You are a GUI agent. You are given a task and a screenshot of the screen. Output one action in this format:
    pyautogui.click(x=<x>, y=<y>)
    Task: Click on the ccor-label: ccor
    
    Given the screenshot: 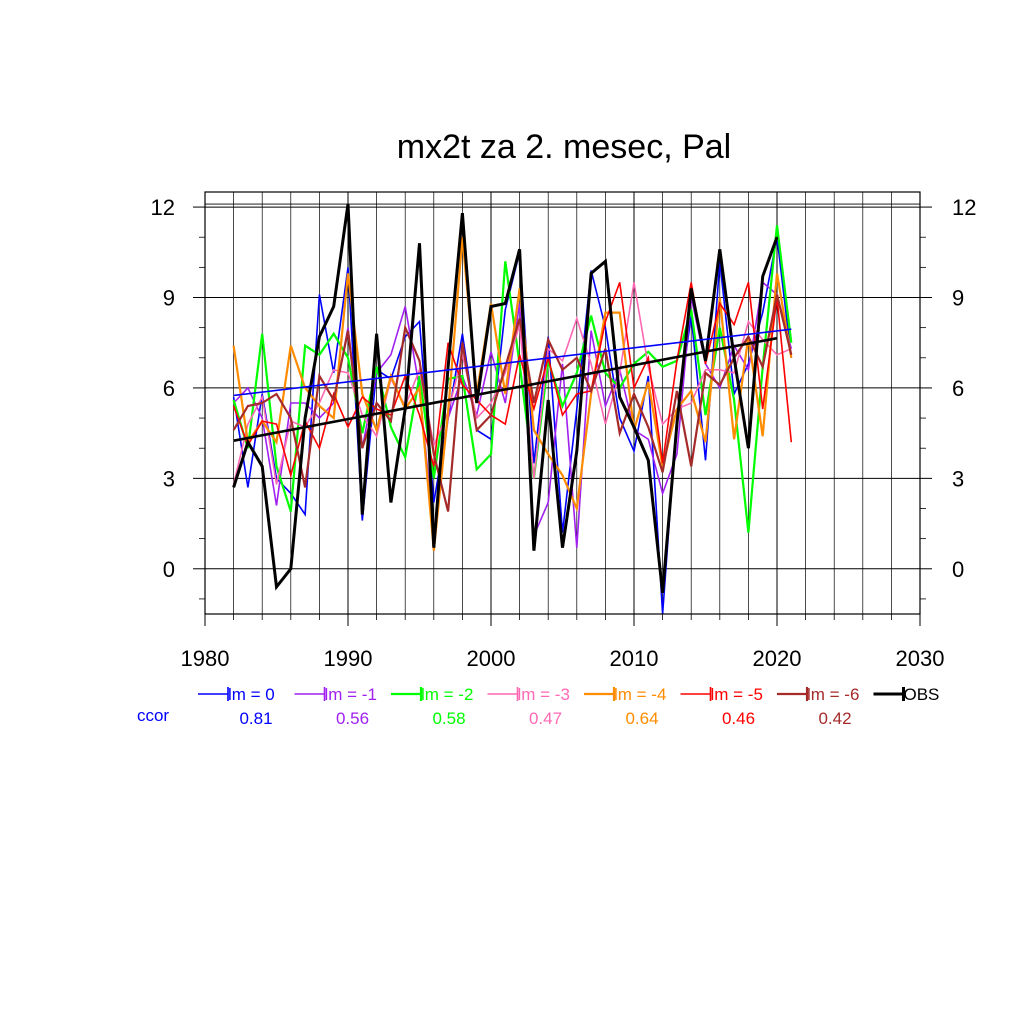 What is the action you would take?
    pyautogui.click(x=153, y=715)
    